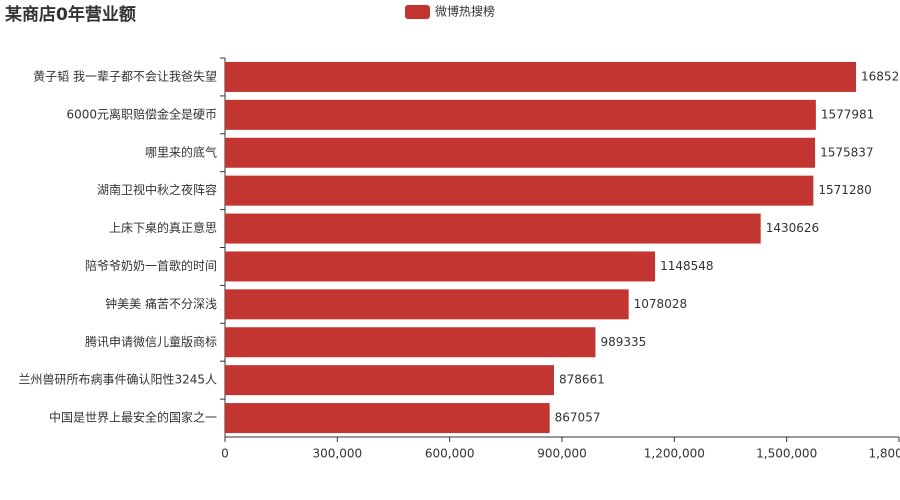 The image size is (900, 500). What do you see at coordinates (181, 151) in the screenshot?
I see `y-tick-label: 哪里来的底气` at bounding box center [181, 151].